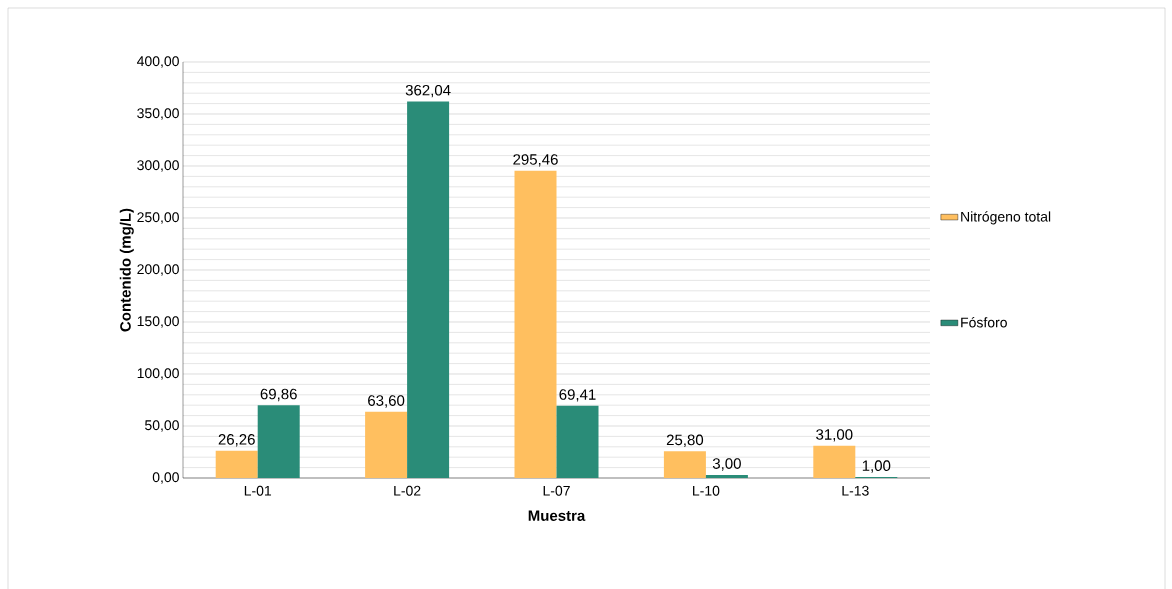 The width and height of the screenshot is (1172, 589). I want to click on x-tick-label: L-07, so click(556, 490).